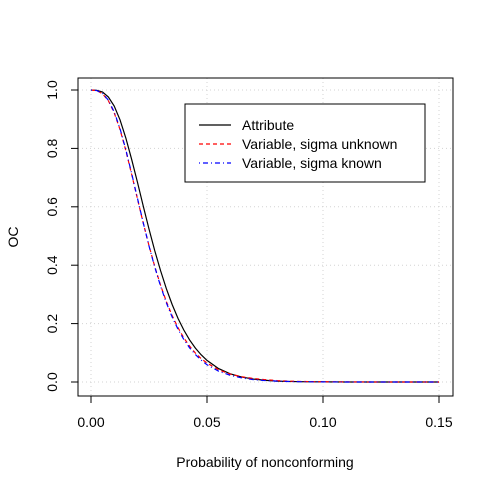  I want to click on y-tick-label: 0.2, so click(52, 324).